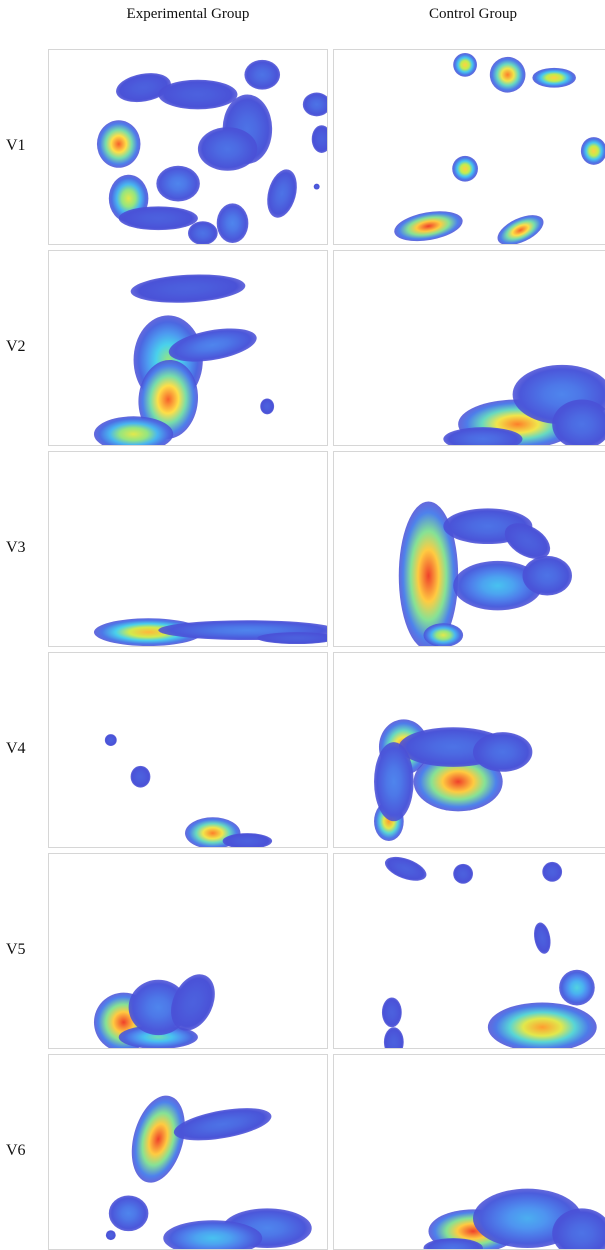 The image size is (605, 1250). What do you see at coordinates (16, 547) in the screenshot?
I see `row-label-v3: V3` at bounding box center [16, 547].